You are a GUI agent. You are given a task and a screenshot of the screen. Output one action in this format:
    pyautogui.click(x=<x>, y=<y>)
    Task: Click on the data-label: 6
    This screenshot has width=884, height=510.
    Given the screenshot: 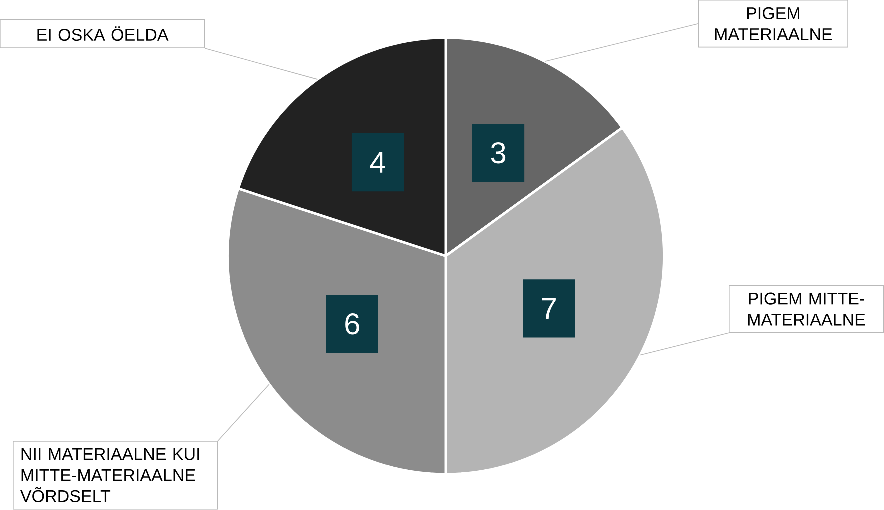 What is the action you would take?
    pyautogui.click(x=353, y=324)
    